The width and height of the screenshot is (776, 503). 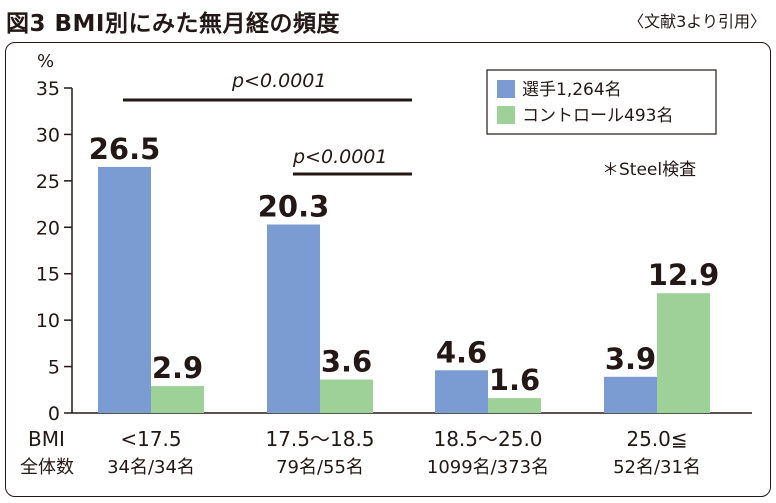 I want to click on y-tick-label: 30, so click(x=48, y=135).